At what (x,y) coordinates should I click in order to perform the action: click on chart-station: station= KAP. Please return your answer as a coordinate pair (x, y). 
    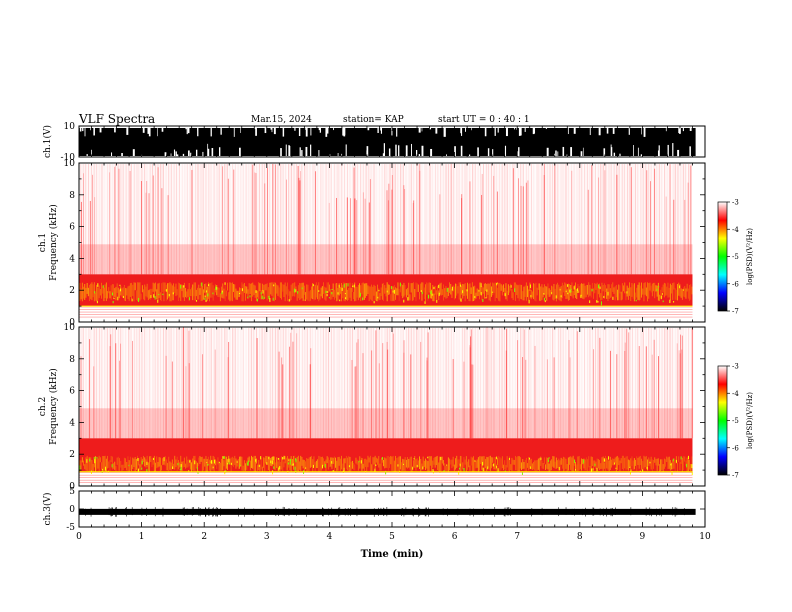
    Looking at the image, I should click on (373, 120).